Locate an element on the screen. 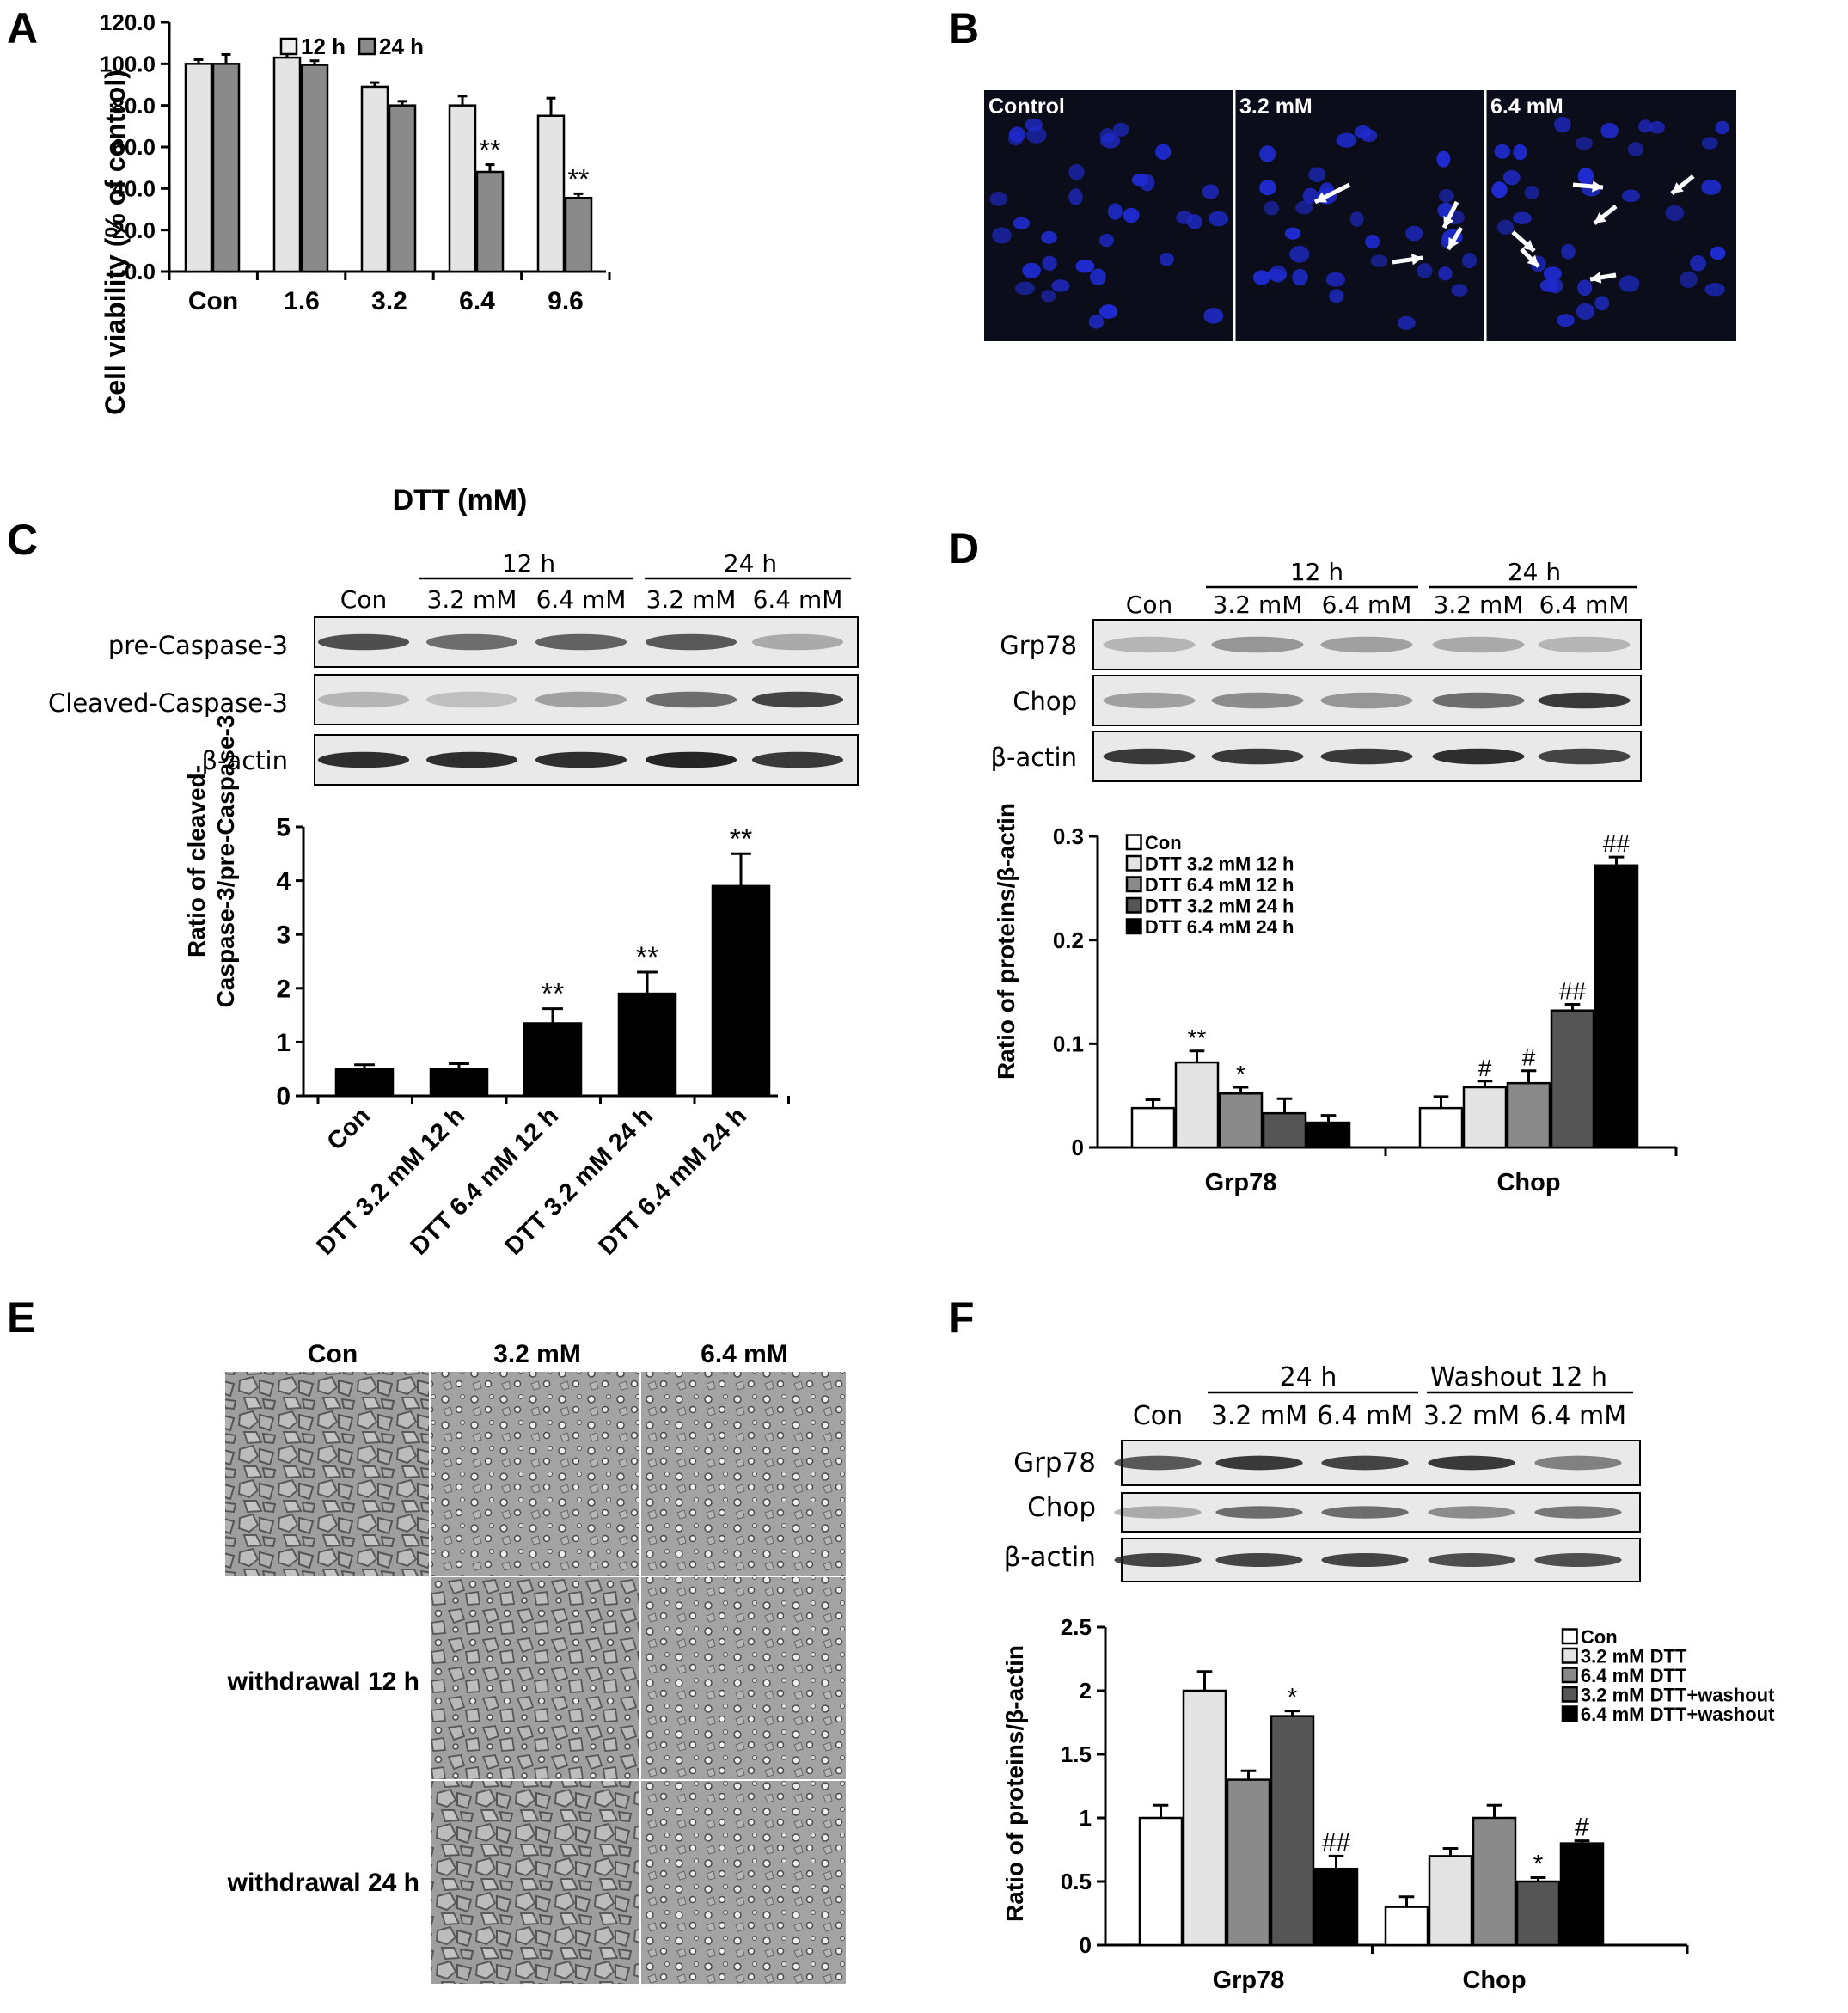 The height and width of the screenshot is (2013, 1848). blot-label: β-actin is located at coordinates (1034, 757).